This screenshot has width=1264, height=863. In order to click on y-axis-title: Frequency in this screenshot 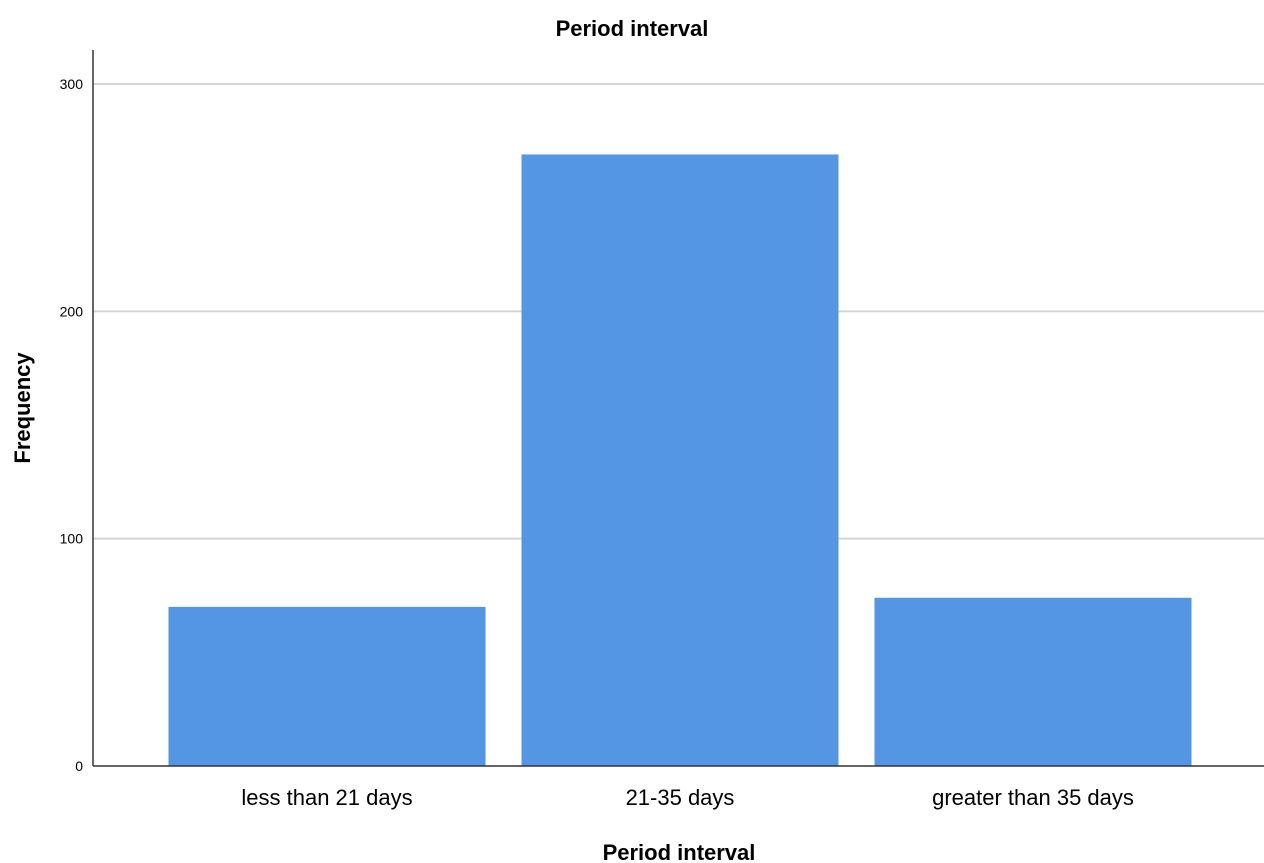, I will do `click(22, 408)`.